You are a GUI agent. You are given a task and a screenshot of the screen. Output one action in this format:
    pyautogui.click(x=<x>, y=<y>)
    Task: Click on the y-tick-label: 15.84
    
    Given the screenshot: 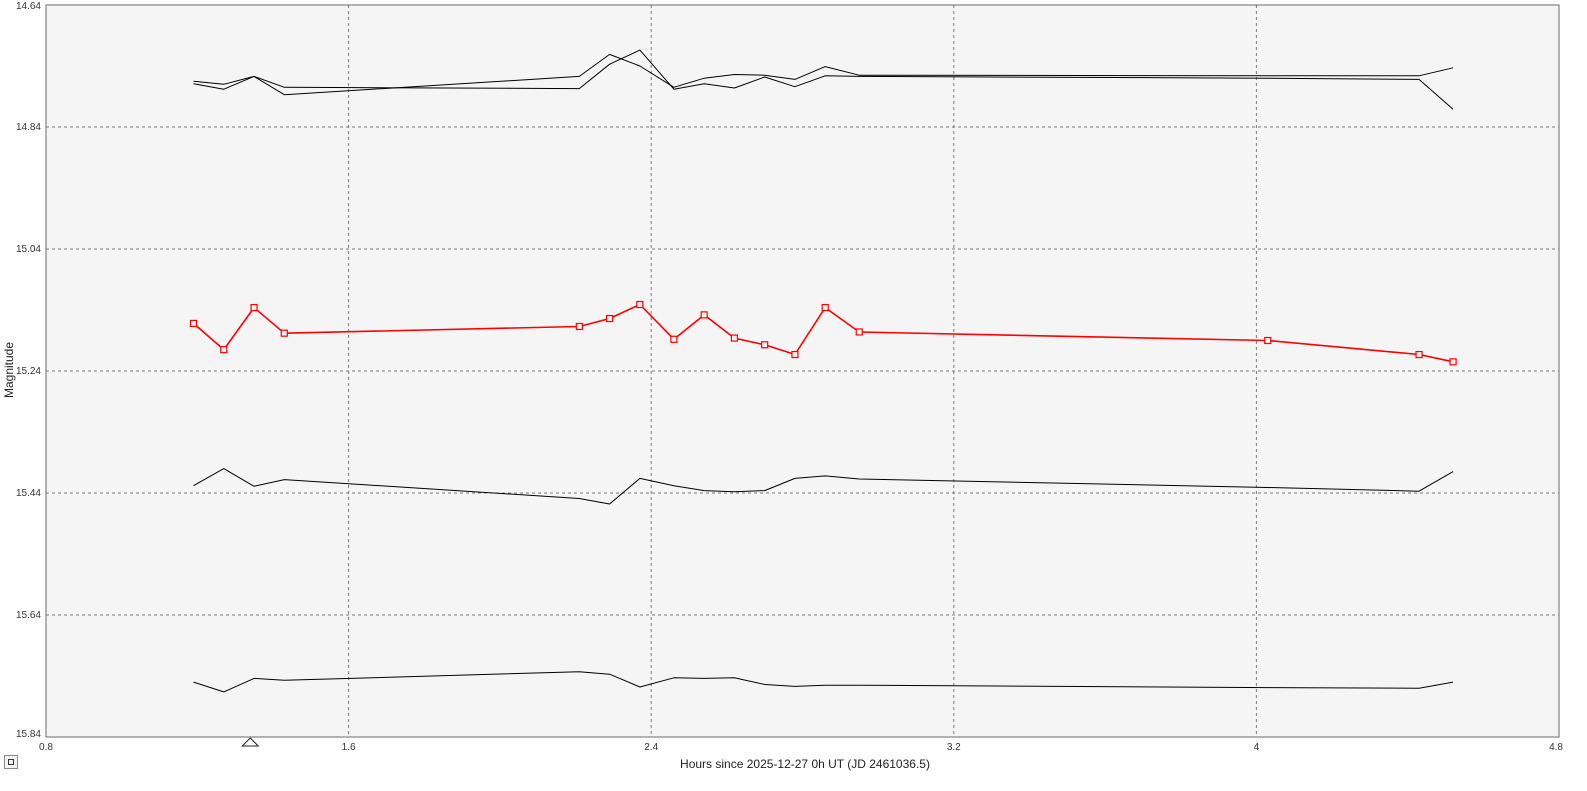 What is the action you would take?
    pyautogui.click(x=28, y=734)
    